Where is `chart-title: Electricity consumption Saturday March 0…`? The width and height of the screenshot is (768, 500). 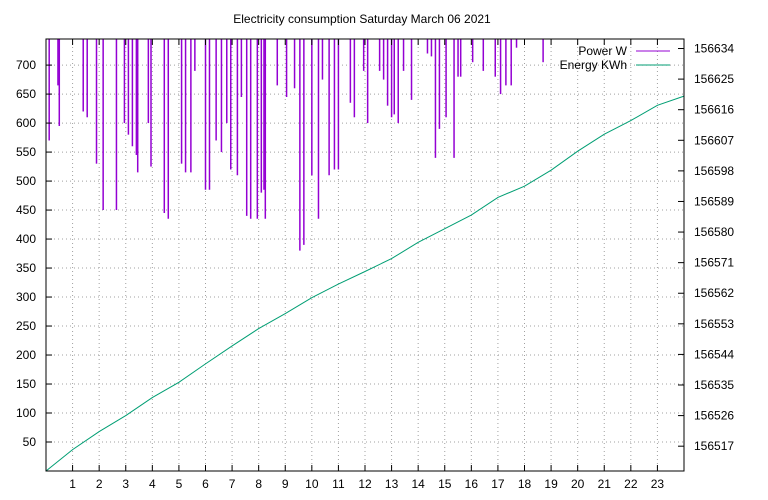 chart-title: Electricity consumption Saturday March 0… is located at coordinates (362, 19).